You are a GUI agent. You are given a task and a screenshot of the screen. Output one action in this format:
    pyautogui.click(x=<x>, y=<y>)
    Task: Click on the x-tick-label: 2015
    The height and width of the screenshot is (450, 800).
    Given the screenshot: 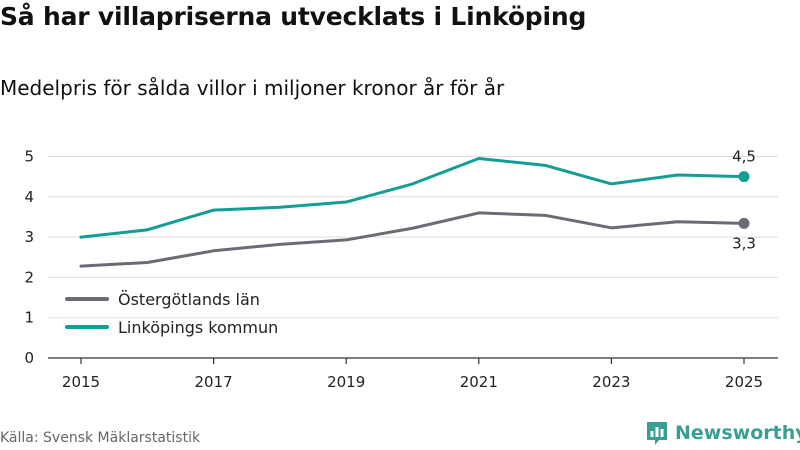 What is the action you would take?
    pyautogui.click(x=81, y=382)
    